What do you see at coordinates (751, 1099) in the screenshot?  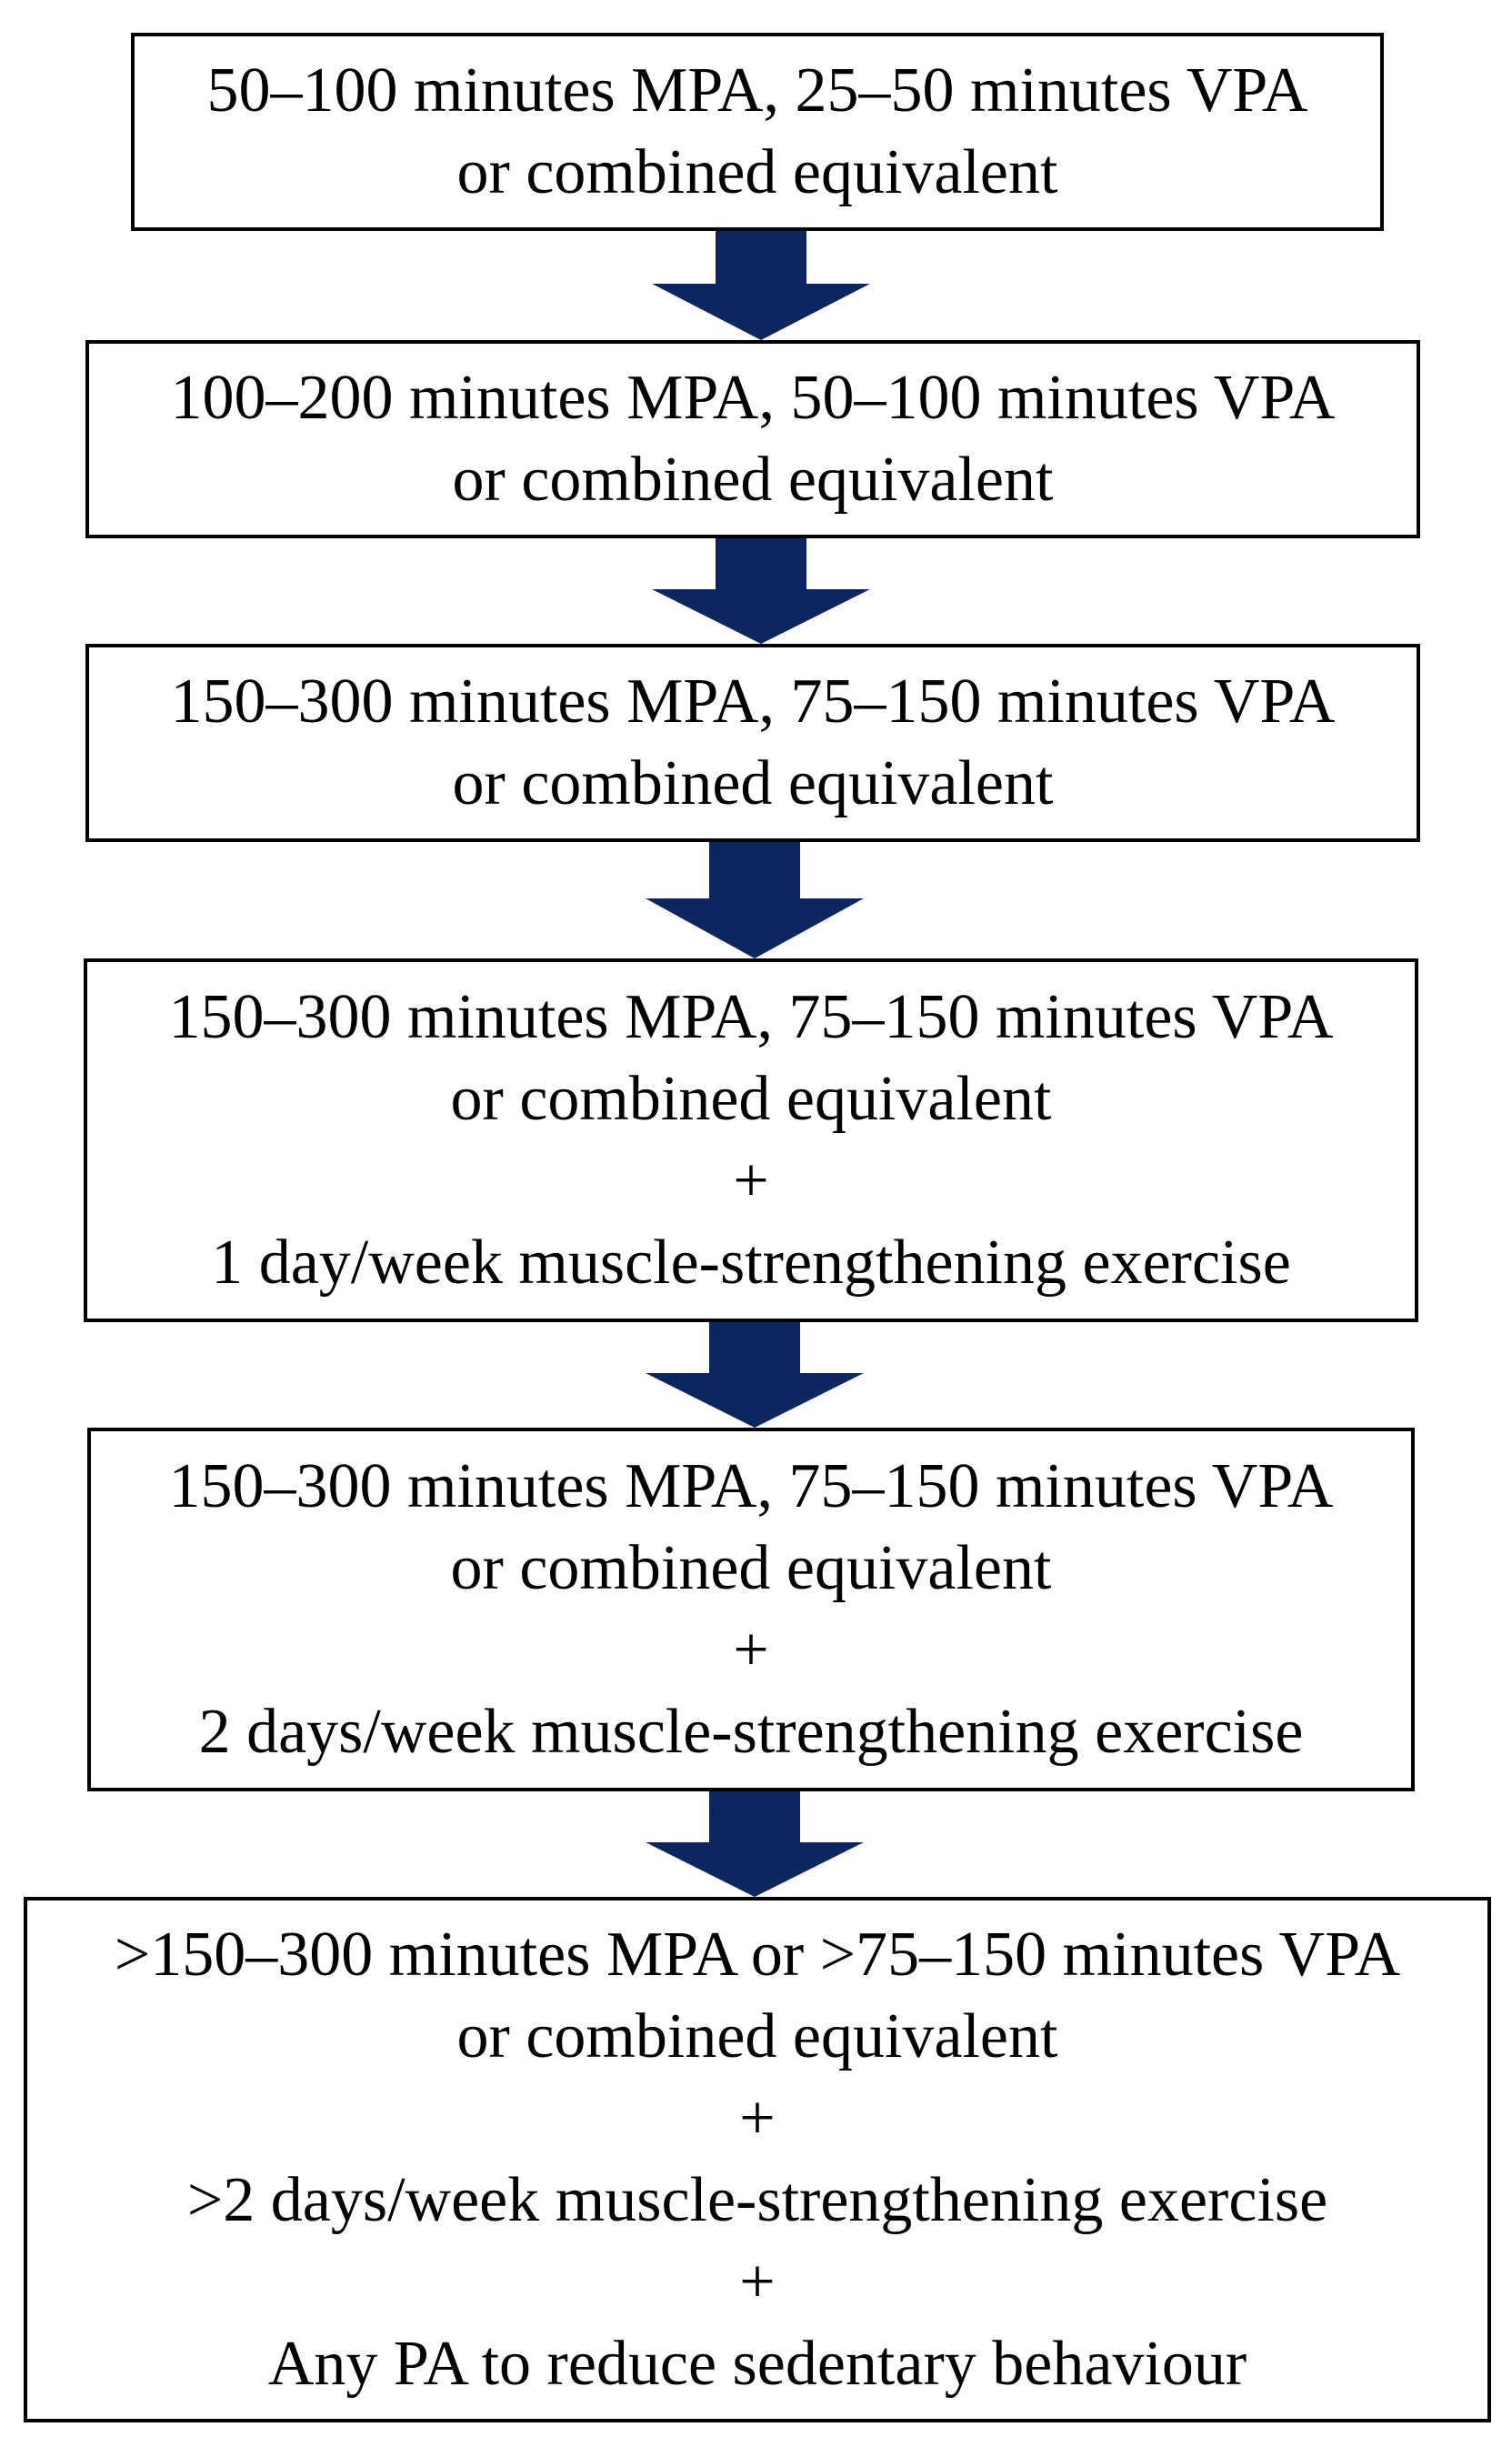 I see `box-4-line-2: or combined equivalent` at bounding box center [751, 1099].